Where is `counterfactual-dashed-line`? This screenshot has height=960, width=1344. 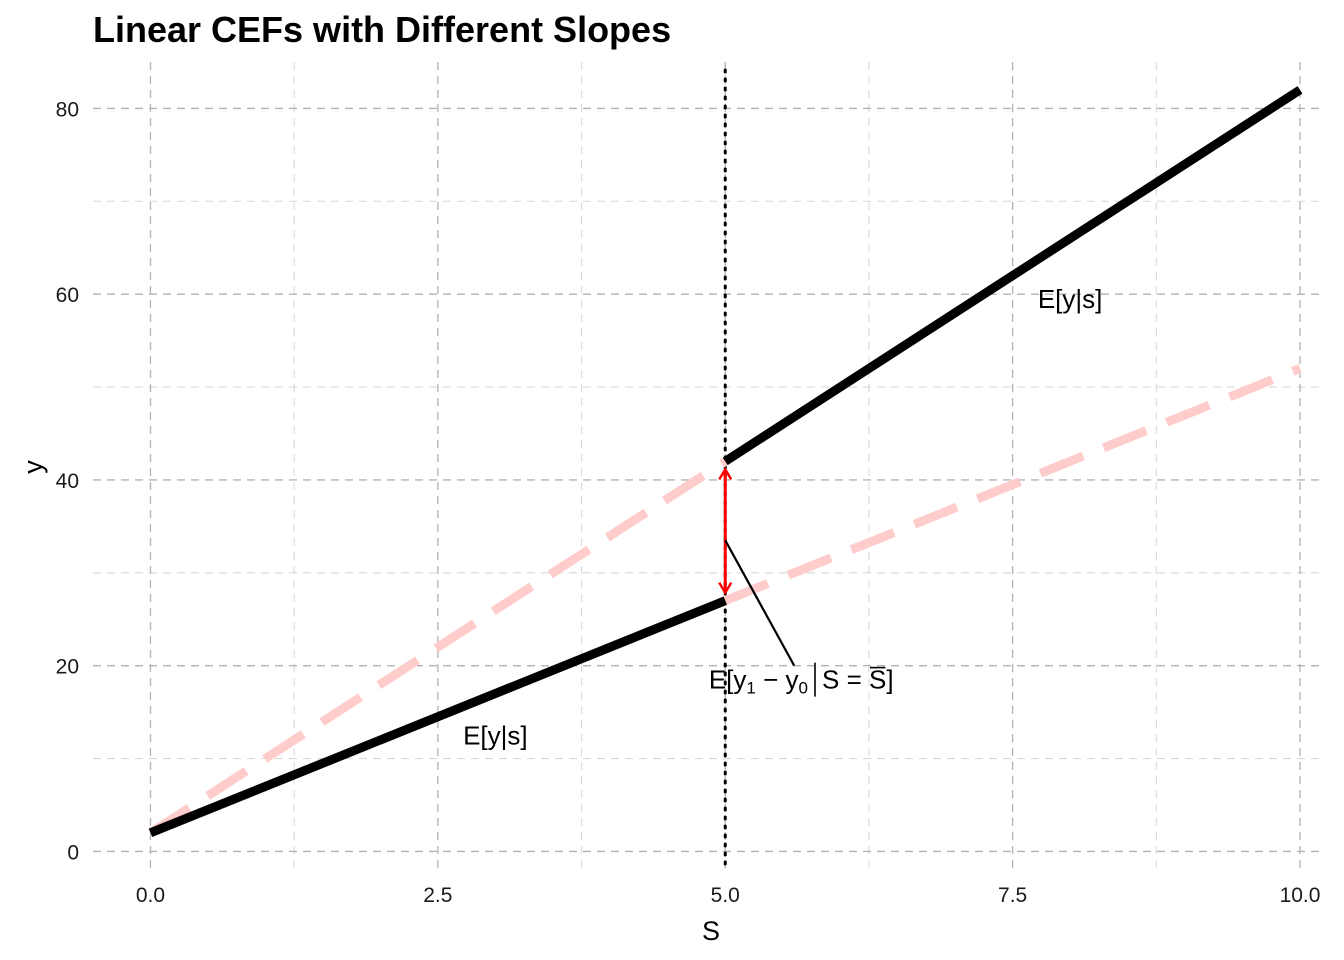 counterfactual-dashed-line is located at coordinates (1012, 484).